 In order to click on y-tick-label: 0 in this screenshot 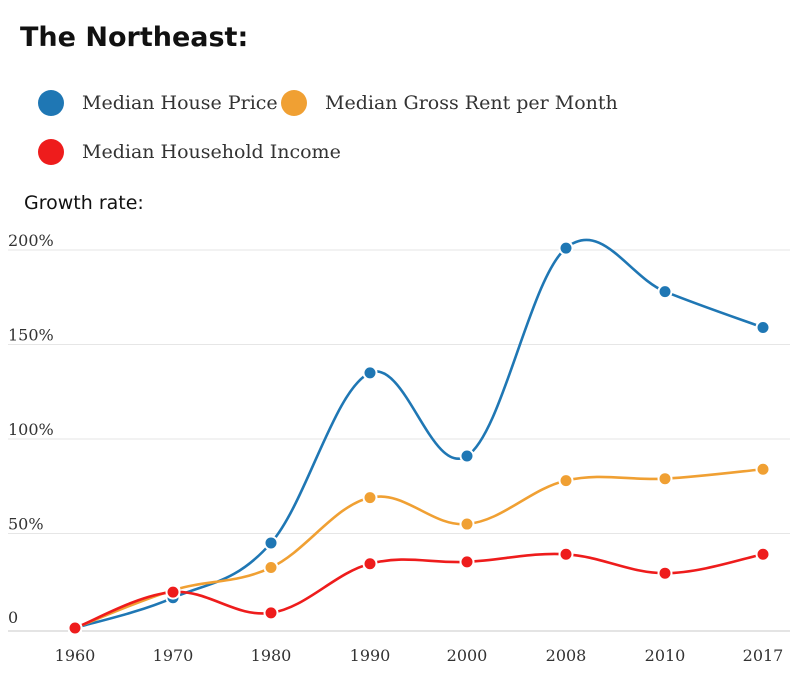, I will do `click(13, 617)`.